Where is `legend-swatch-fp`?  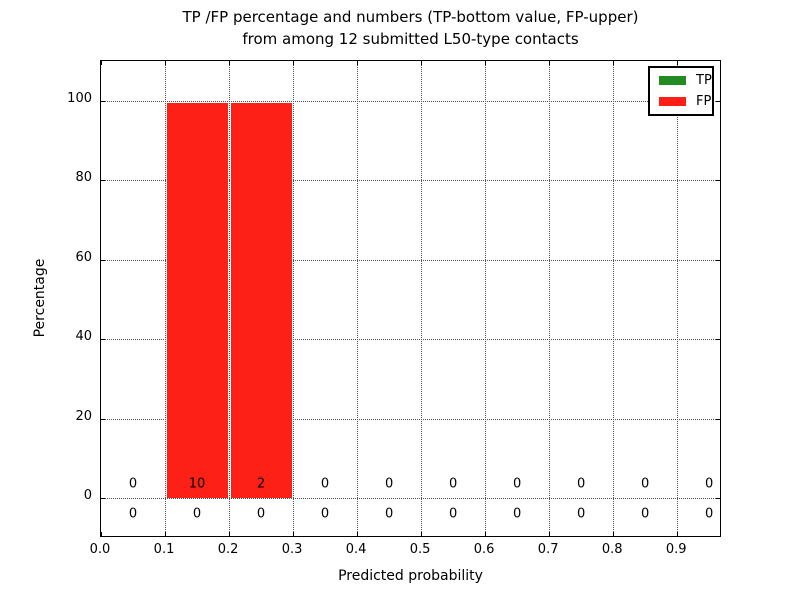 legend-swatch-fp is located at coordinates (672, 101).